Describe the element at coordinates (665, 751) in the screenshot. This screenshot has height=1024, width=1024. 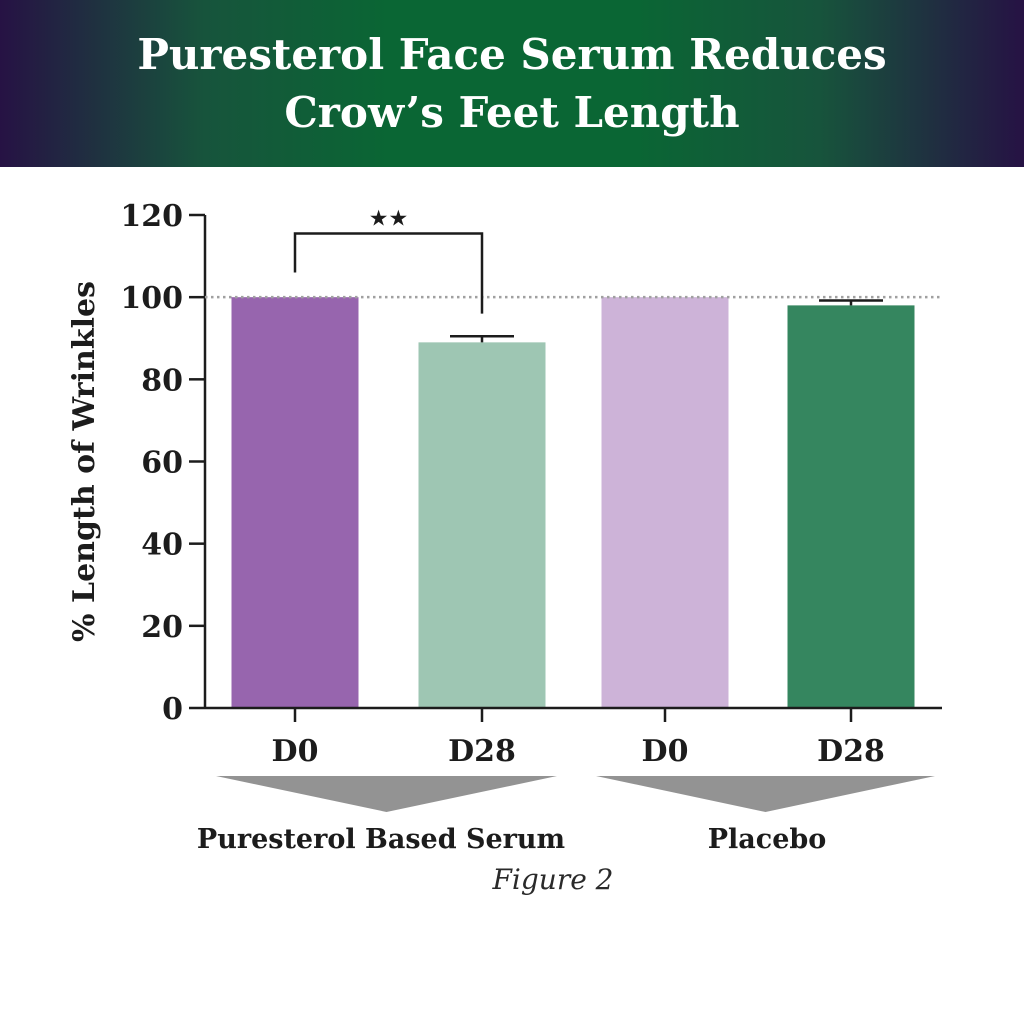
I see `x-tick-label-3: D0` at that location.